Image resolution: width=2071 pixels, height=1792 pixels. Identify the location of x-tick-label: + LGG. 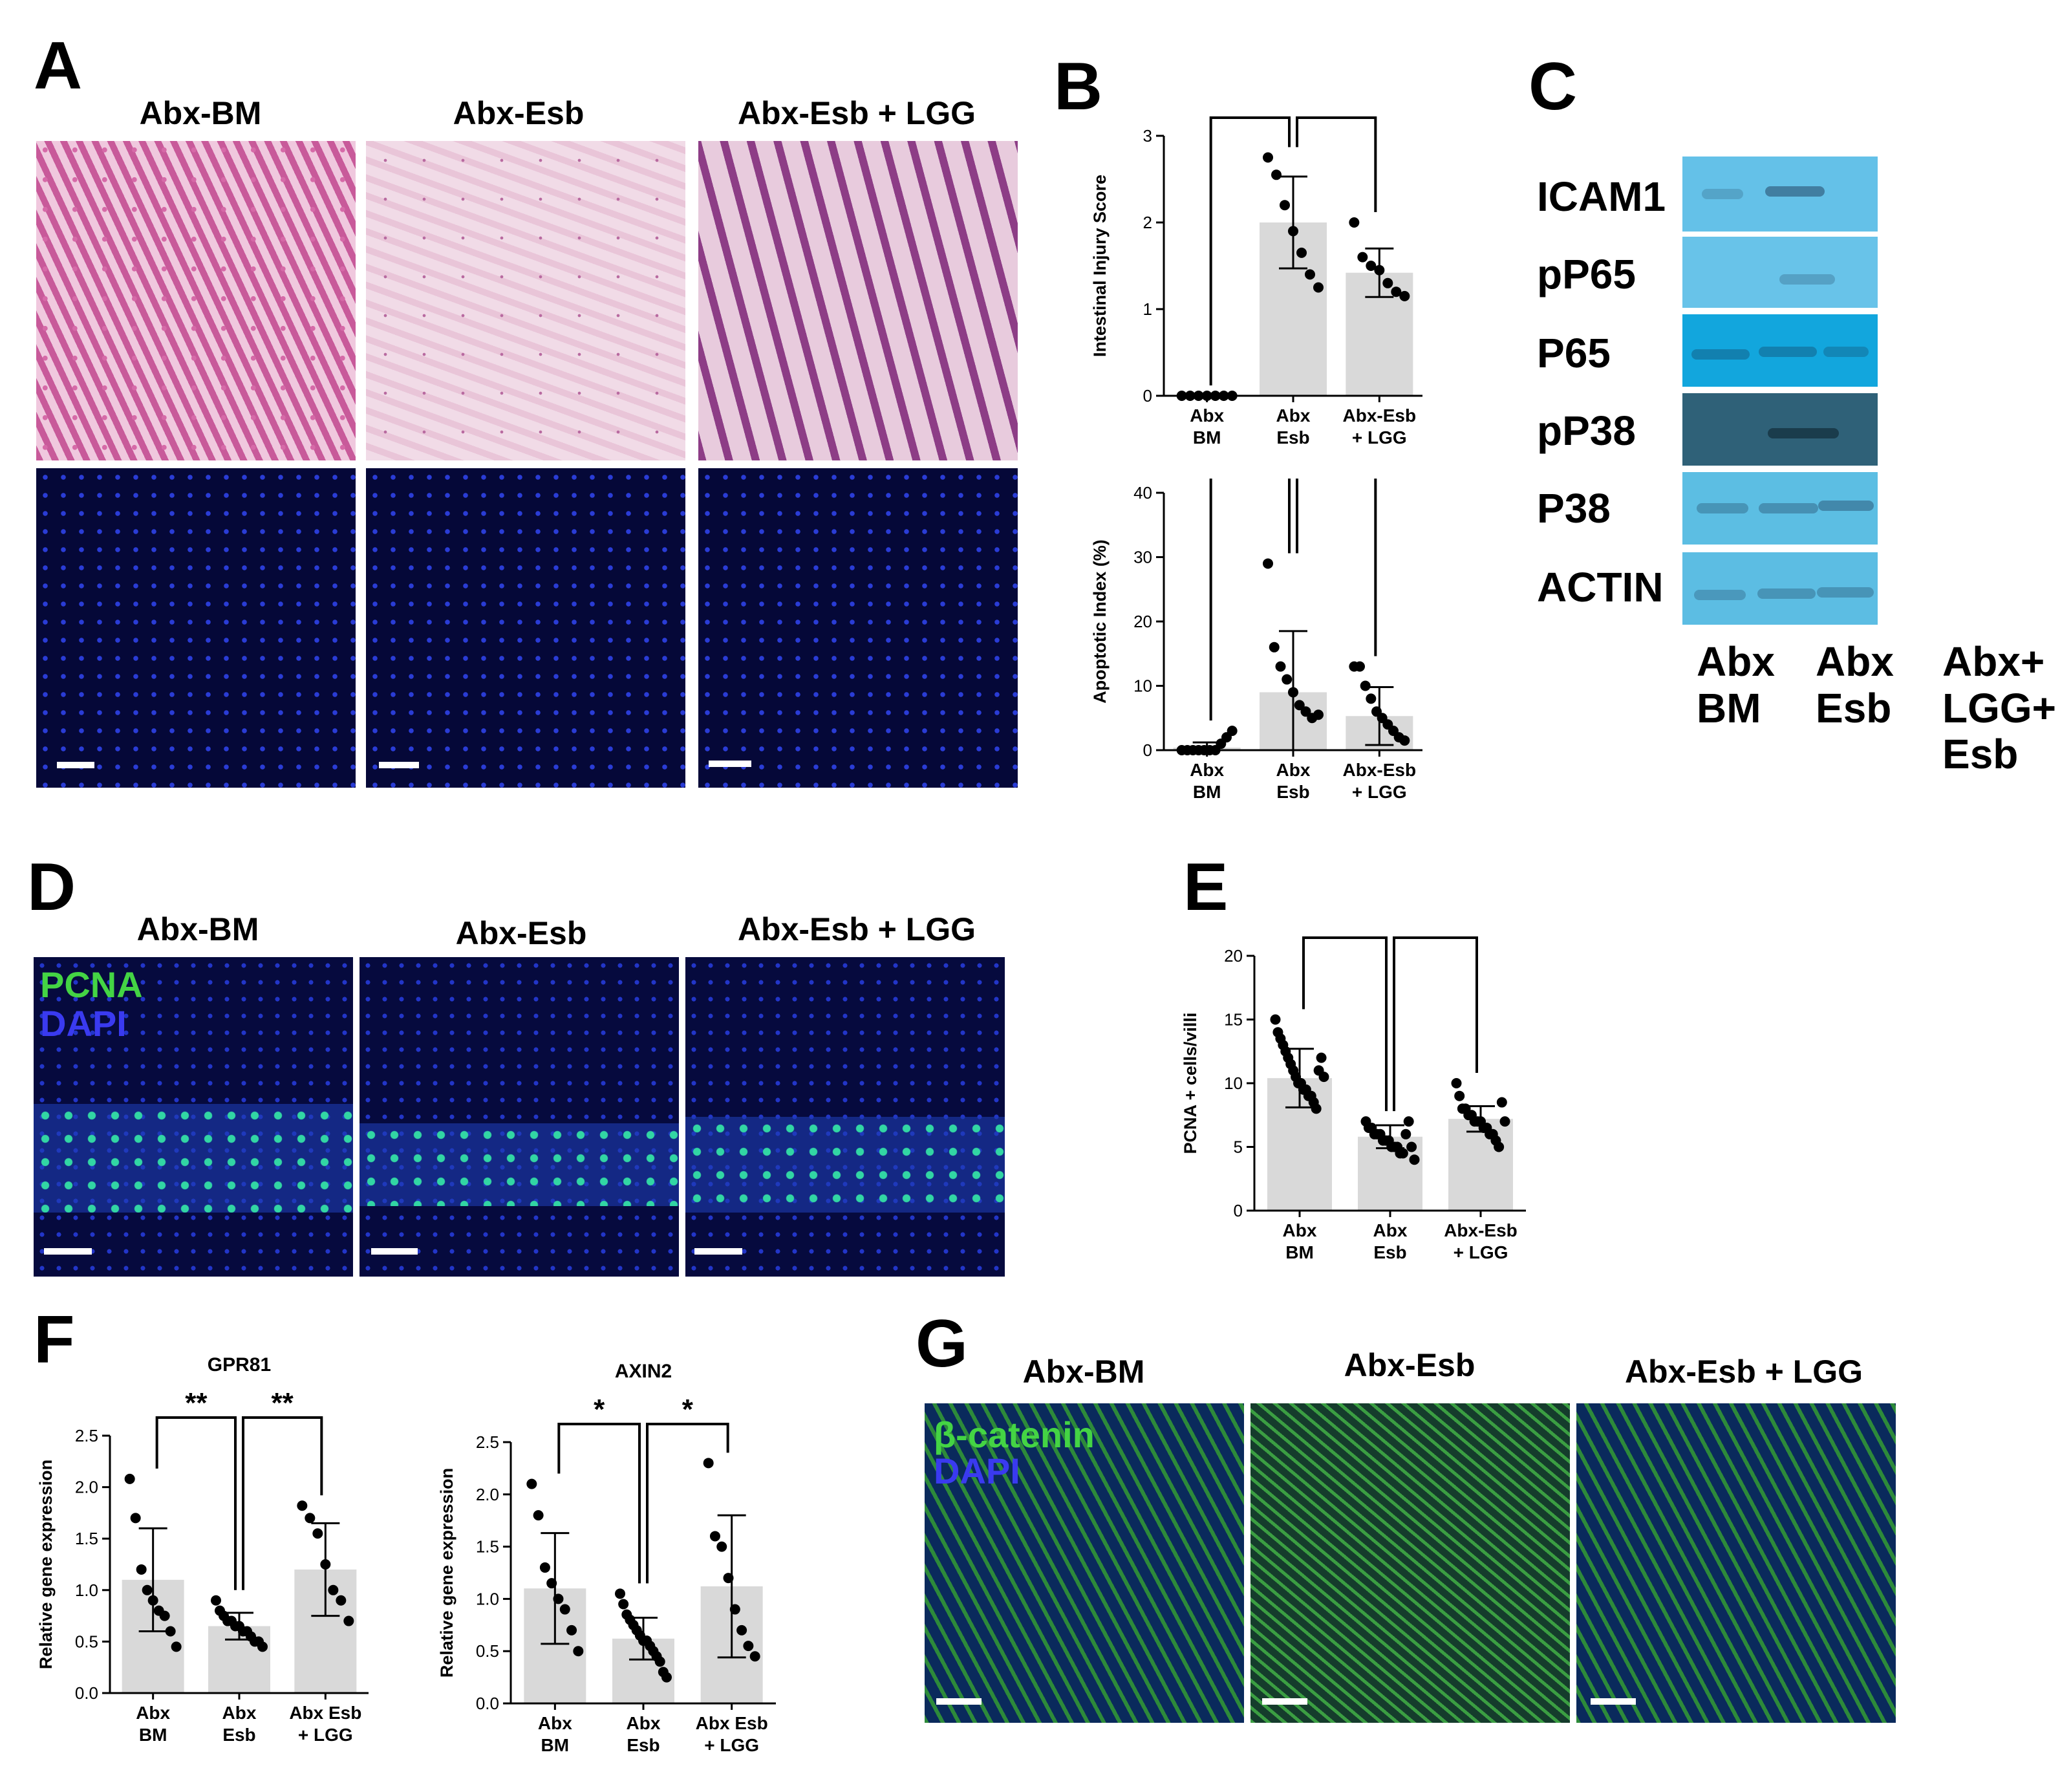
(732, 1745).